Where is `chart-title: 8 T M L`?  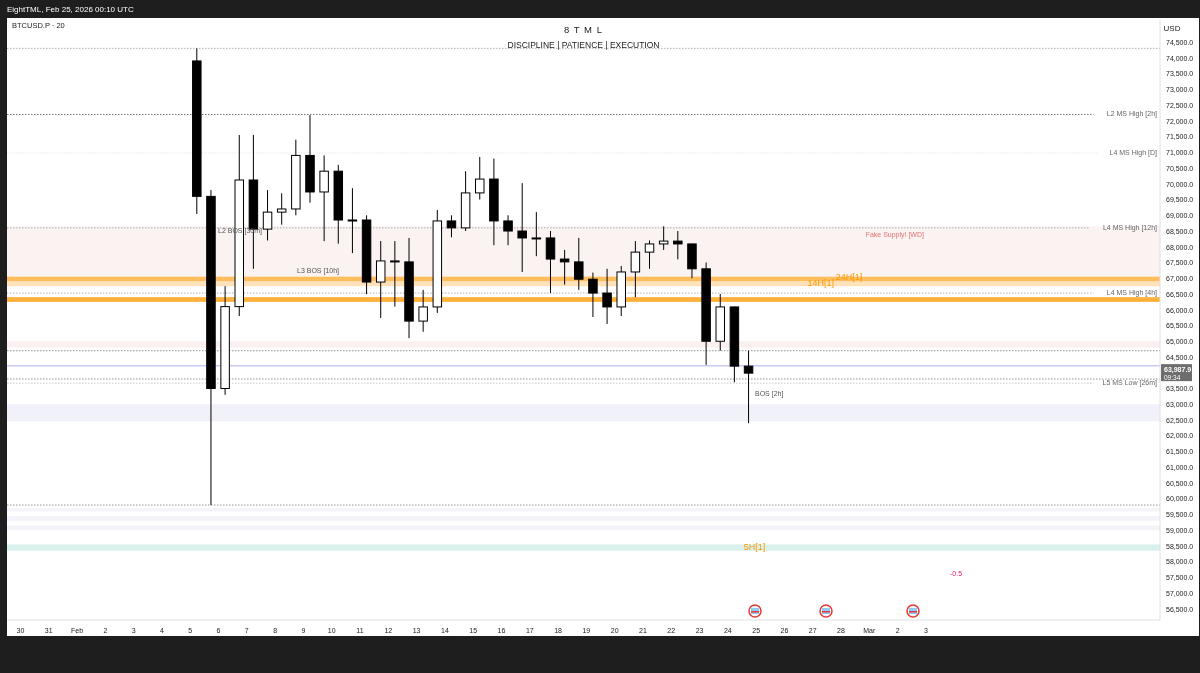
chart-title: 8 T M L is located at coordinates (583, 29).